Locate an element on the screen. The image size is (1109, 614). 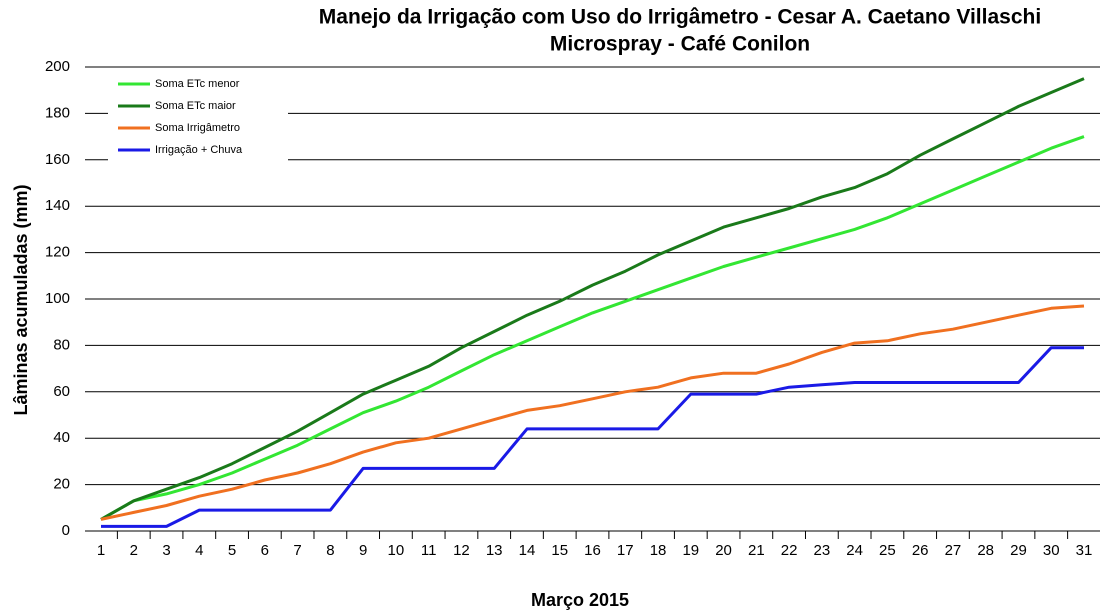
x-tick-label: 23 is located at coordinates (822, 550).